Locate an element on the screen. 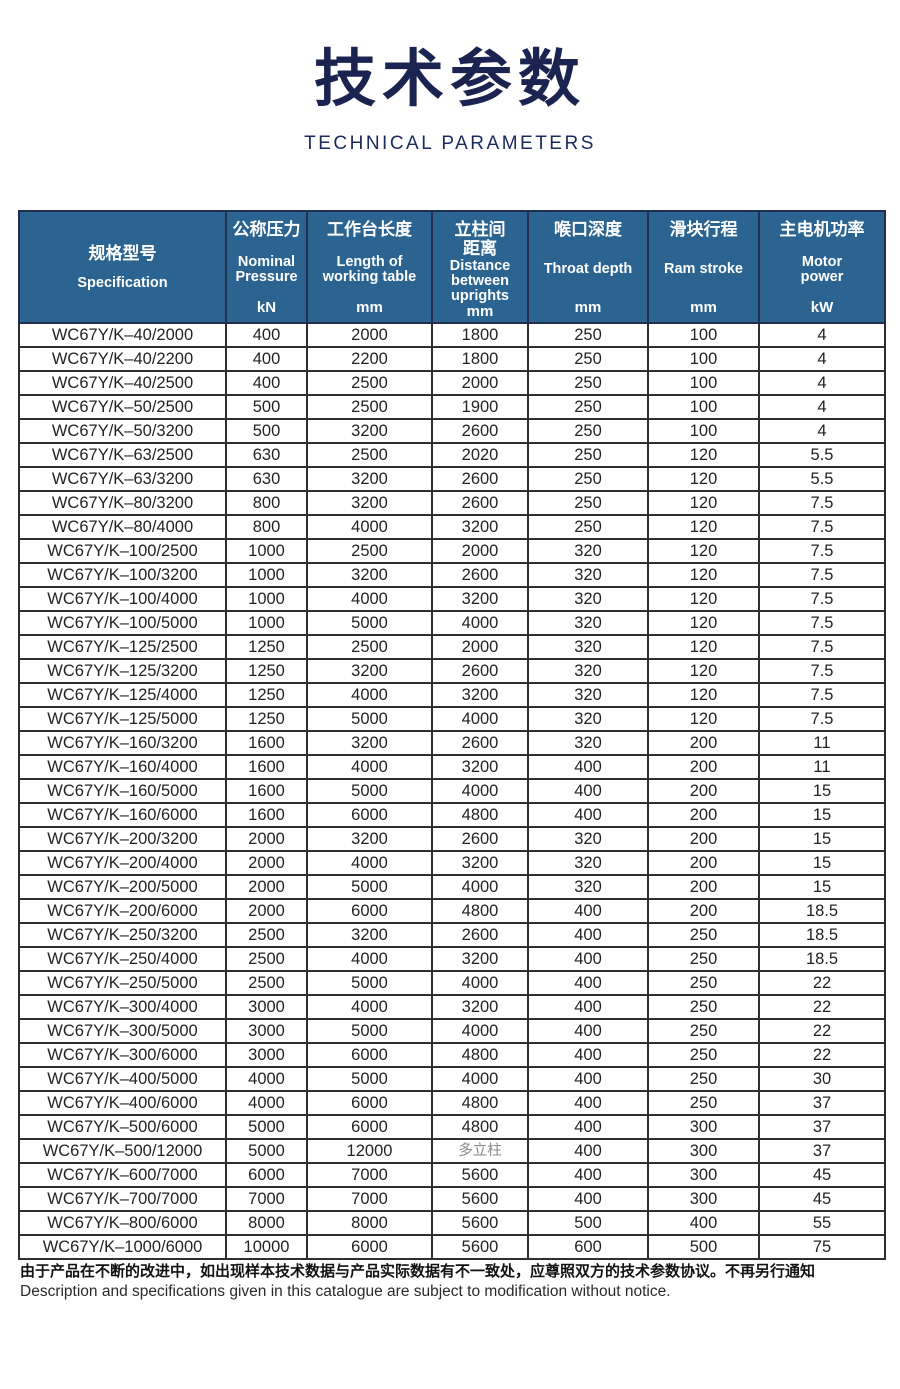 This screenshot has width=900, height=1389. cell-specification: WC67Y/K–200/5000 is located at coordinates (122, 887).